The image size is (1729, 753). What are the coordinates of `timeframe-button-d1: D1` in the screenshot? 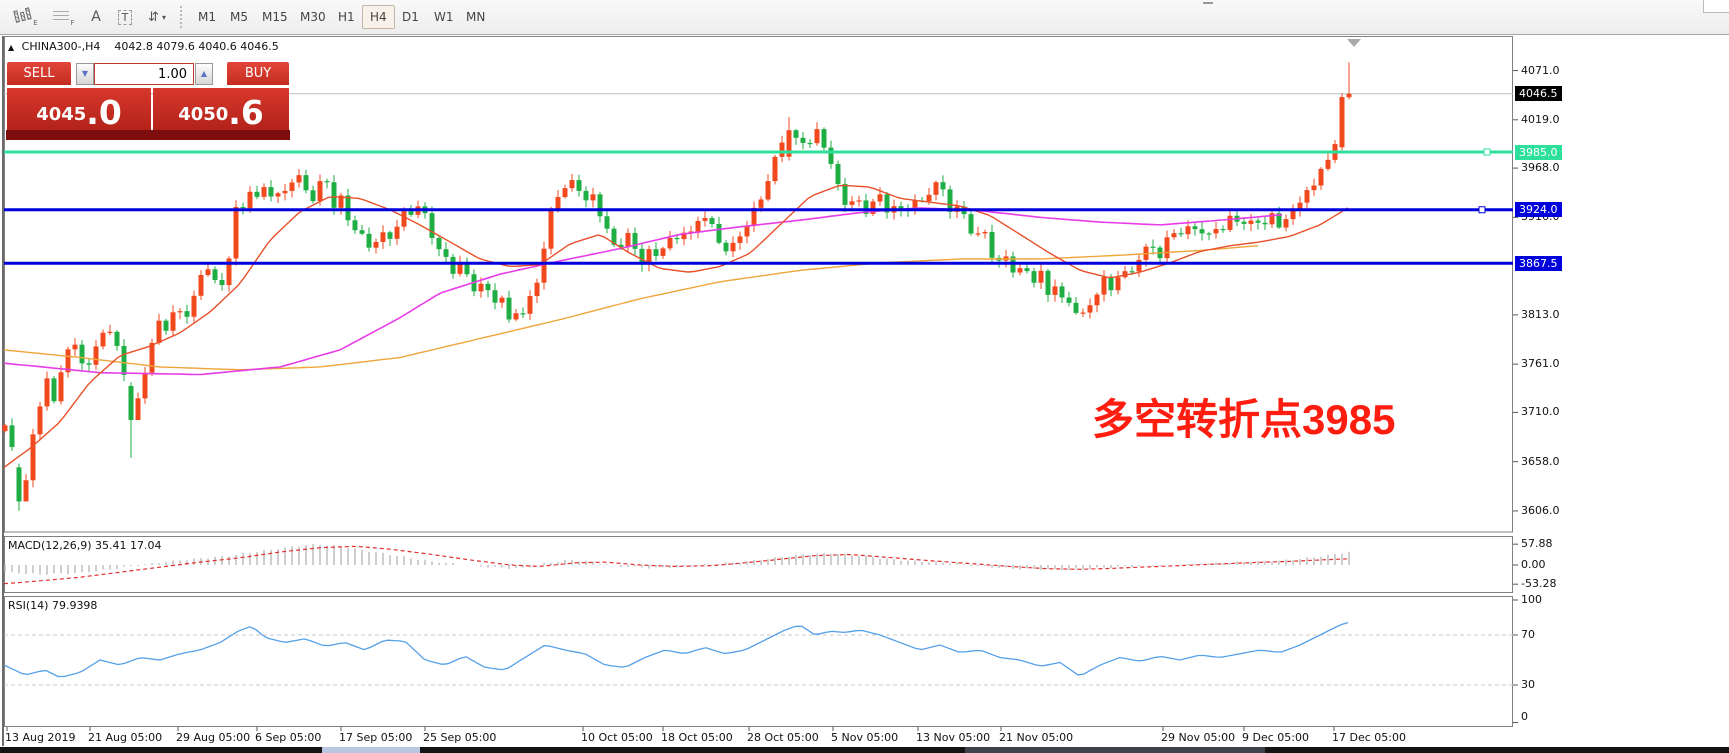 It's located at (410, 17).